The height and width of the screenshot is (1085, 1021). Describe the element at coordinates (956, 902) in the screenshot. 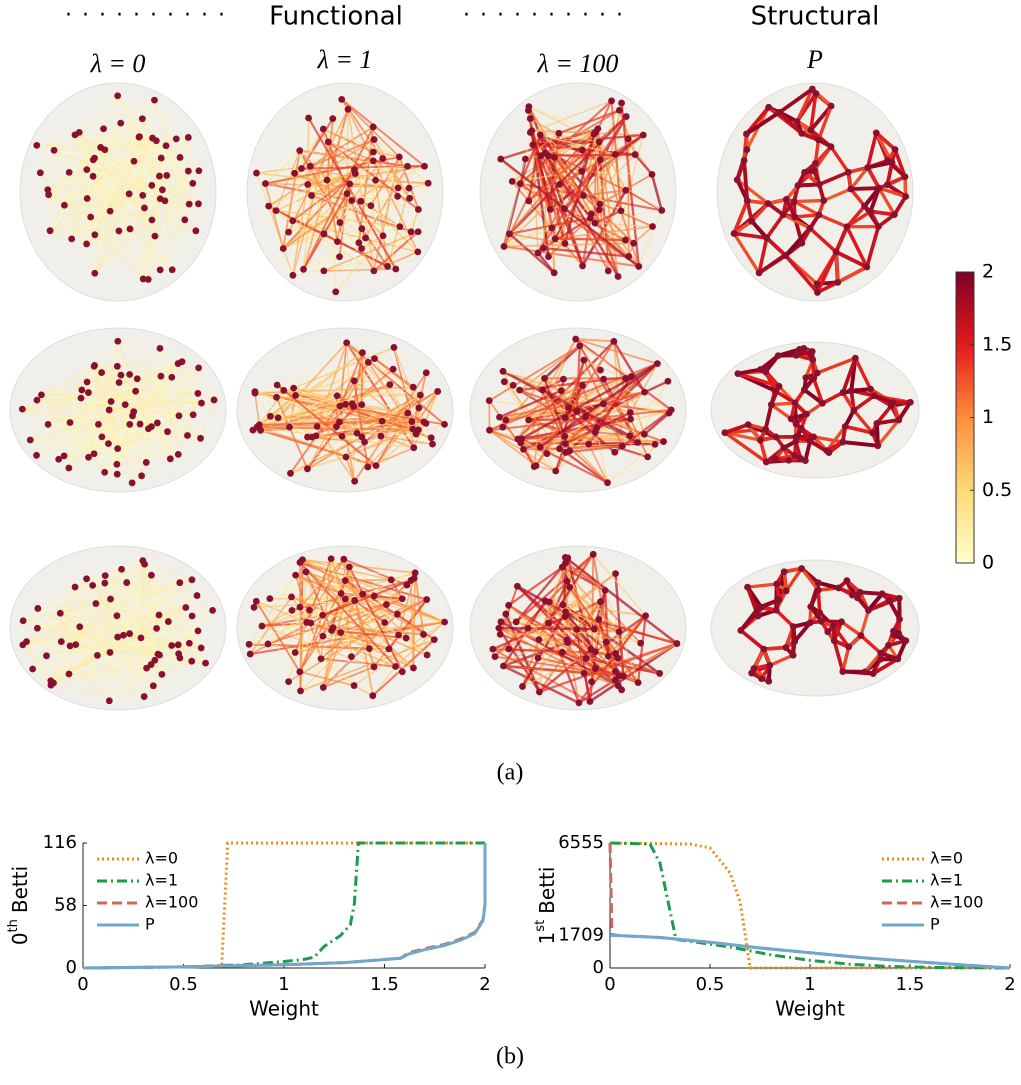

I see `legend-label: λ=100` at that location.